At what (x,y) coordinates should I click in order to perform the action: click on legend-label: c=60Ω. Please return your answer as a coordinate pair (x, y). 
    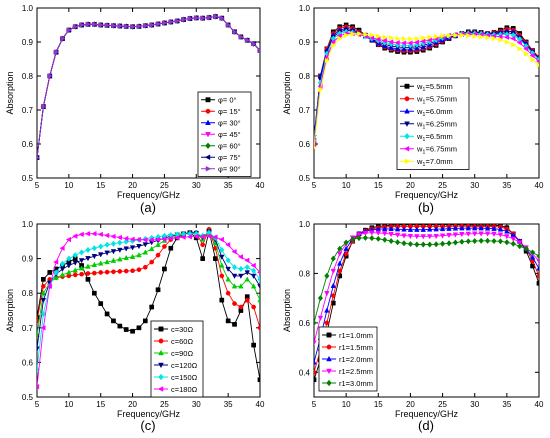
    Looking at the image, I should click on (182, 341).